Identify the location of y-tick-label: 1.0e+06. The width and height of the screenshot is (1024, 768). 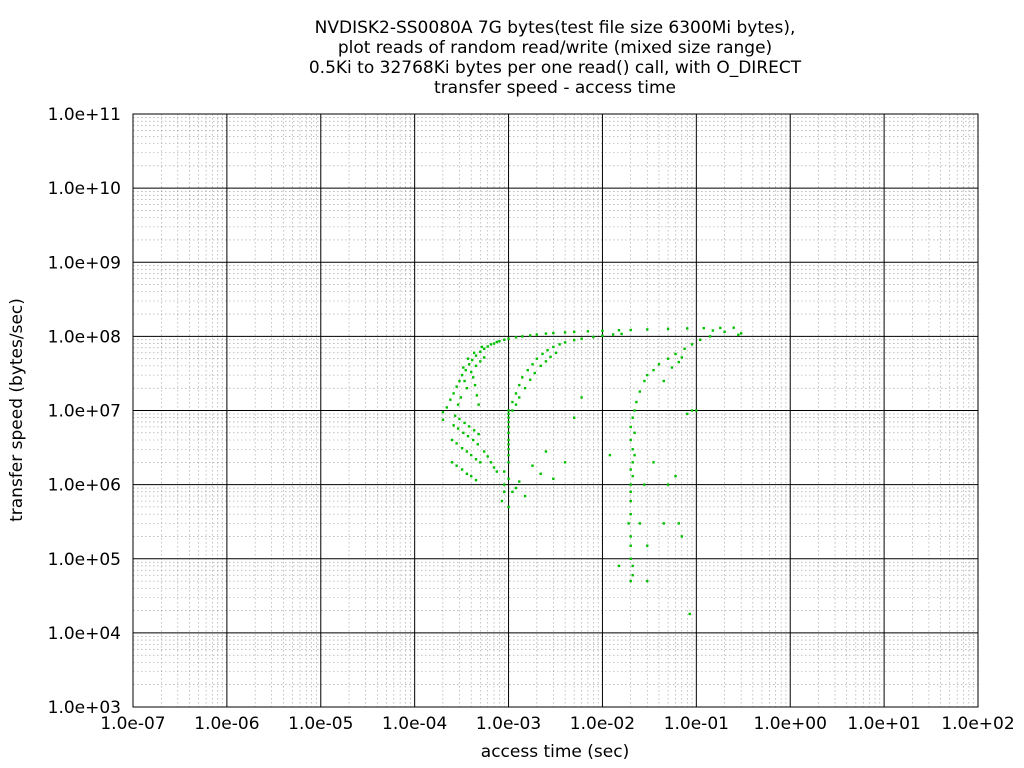
(84, 486).